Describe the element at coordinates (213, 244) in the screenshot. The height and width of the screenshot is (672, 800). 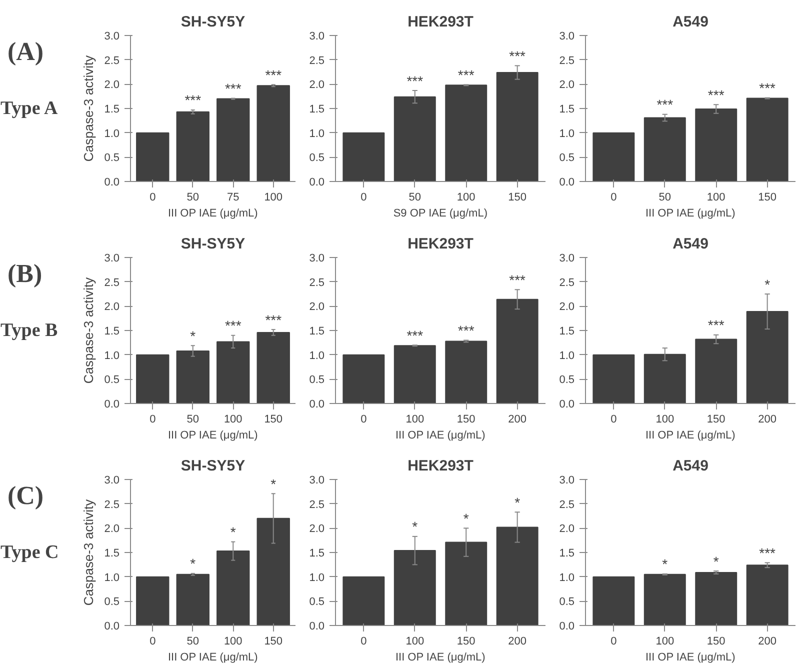
I see `chart-title: SH-SY5Y` at that location.